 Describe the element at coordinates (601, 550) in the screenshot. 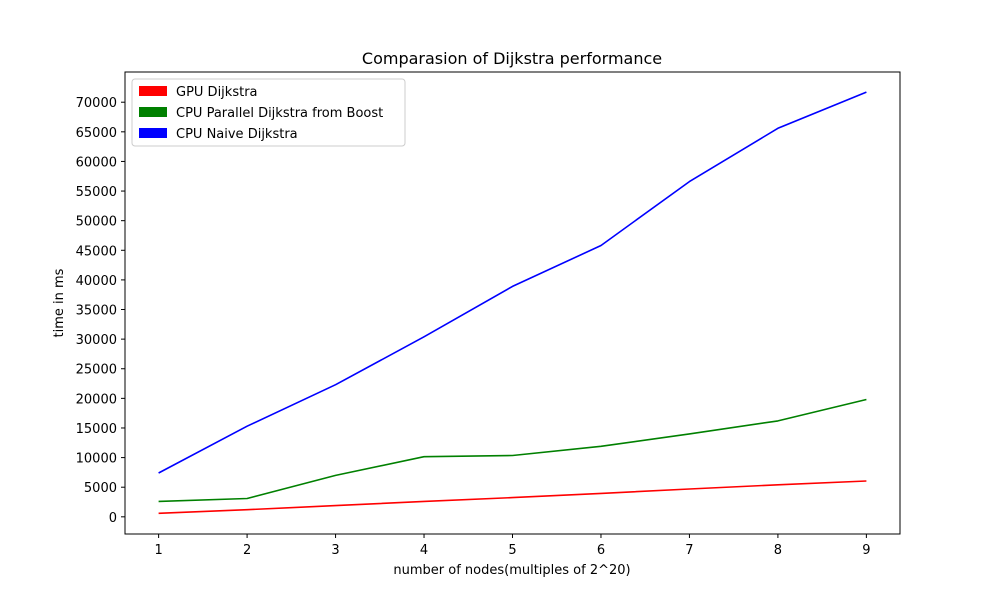

I see `x-tick-label: 6` at that location.